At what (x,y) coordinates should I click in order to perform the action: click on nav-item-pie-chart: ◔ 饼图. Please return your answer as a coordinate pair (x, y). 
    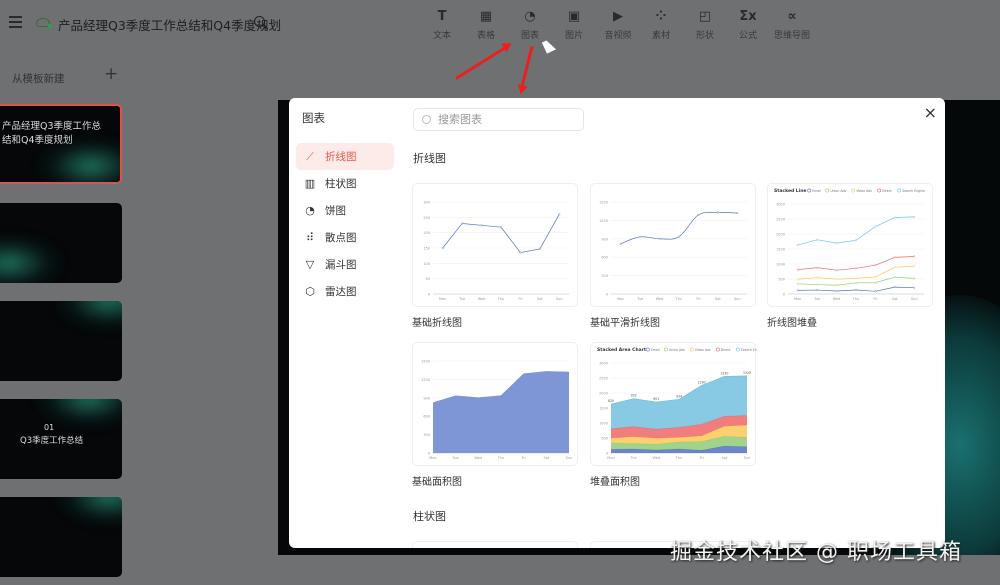
    Looking at the image, I should click on (345, 210).